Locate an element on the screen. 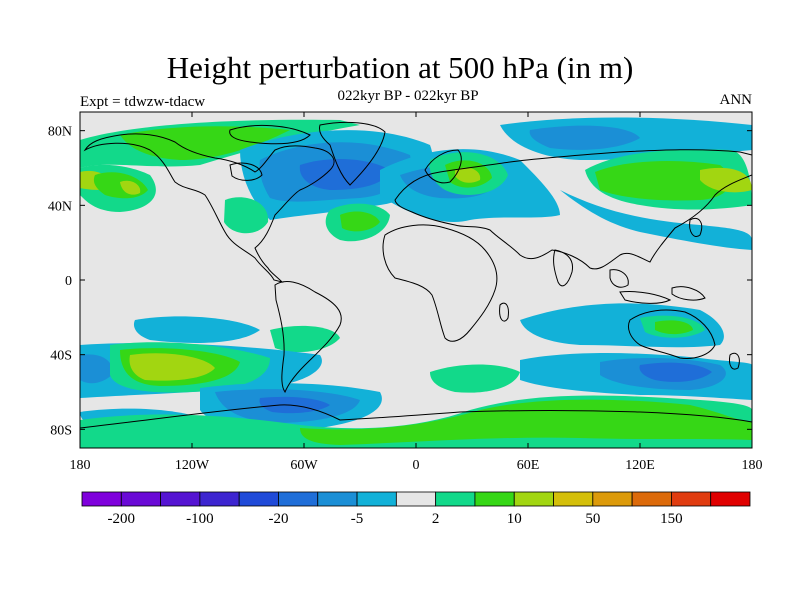  colorbar-label: 150 is located at coordinates (671, 519).